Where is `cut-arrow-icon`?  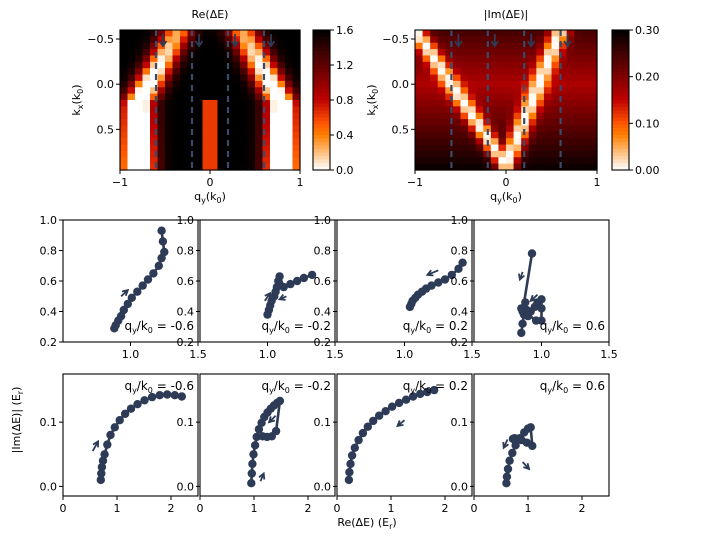
cut-arrow-icon is located at coordinates (199, 41).